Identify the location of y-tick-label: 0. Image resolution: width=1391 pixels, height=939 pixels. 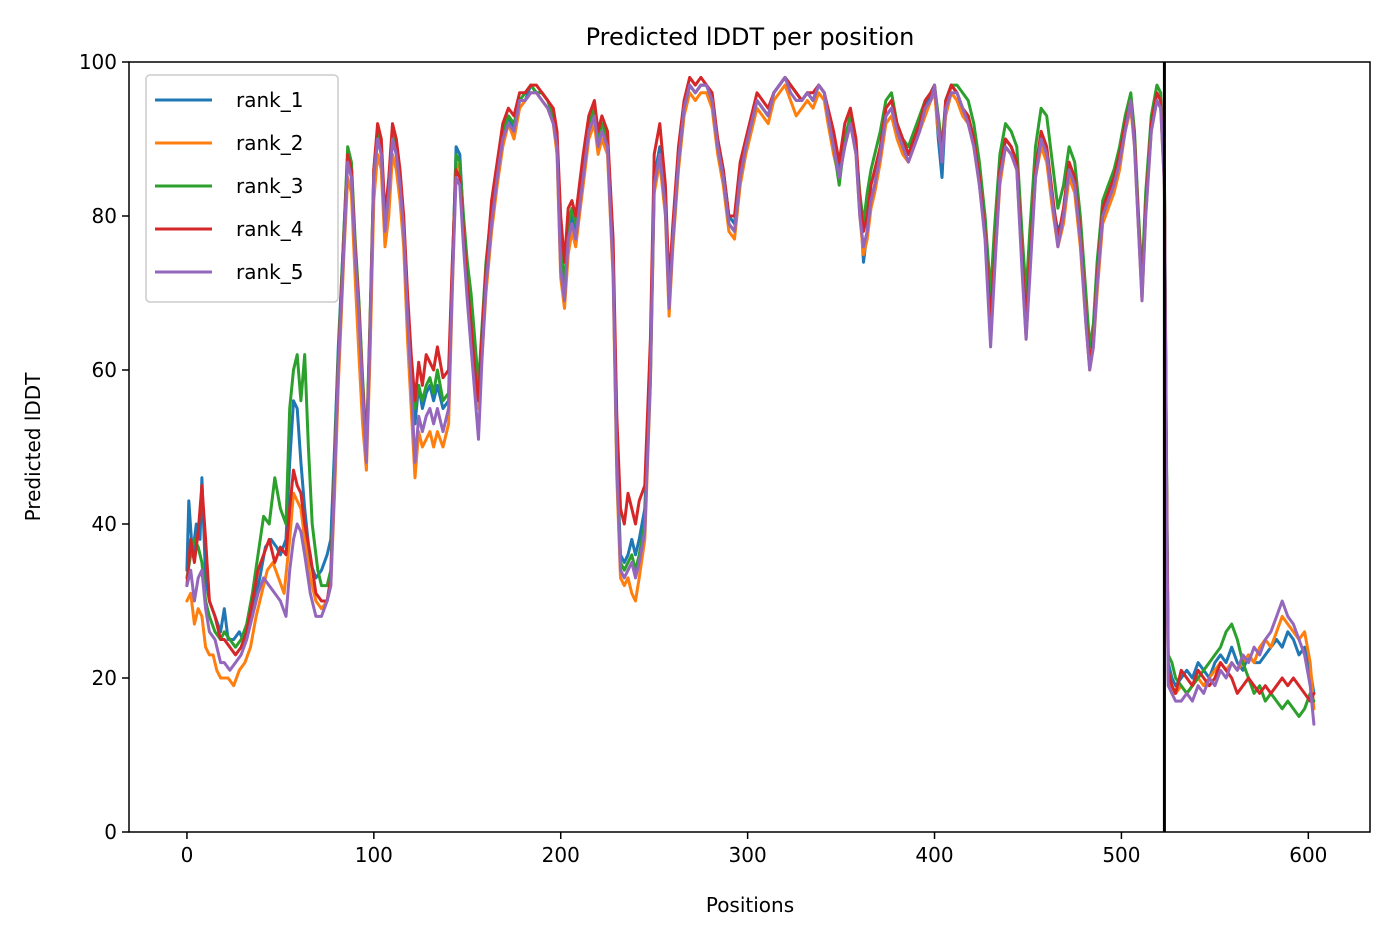
(110, 832).